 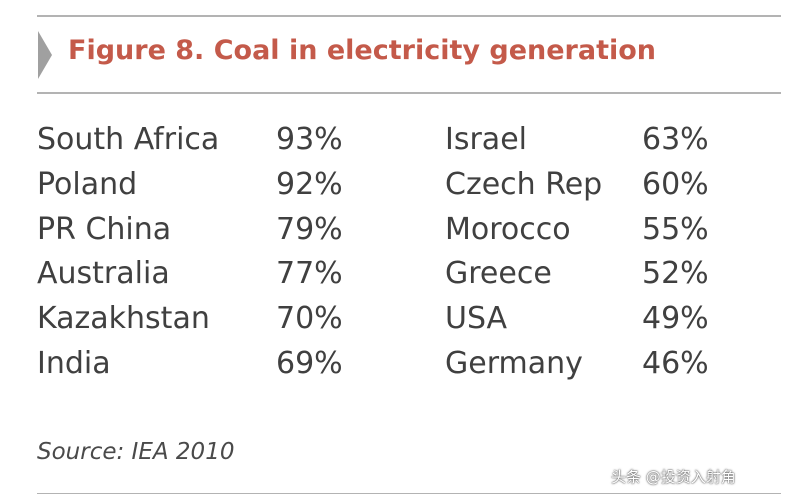 I want to click on coal-share-value: 52%, so click(x=675, y=274).